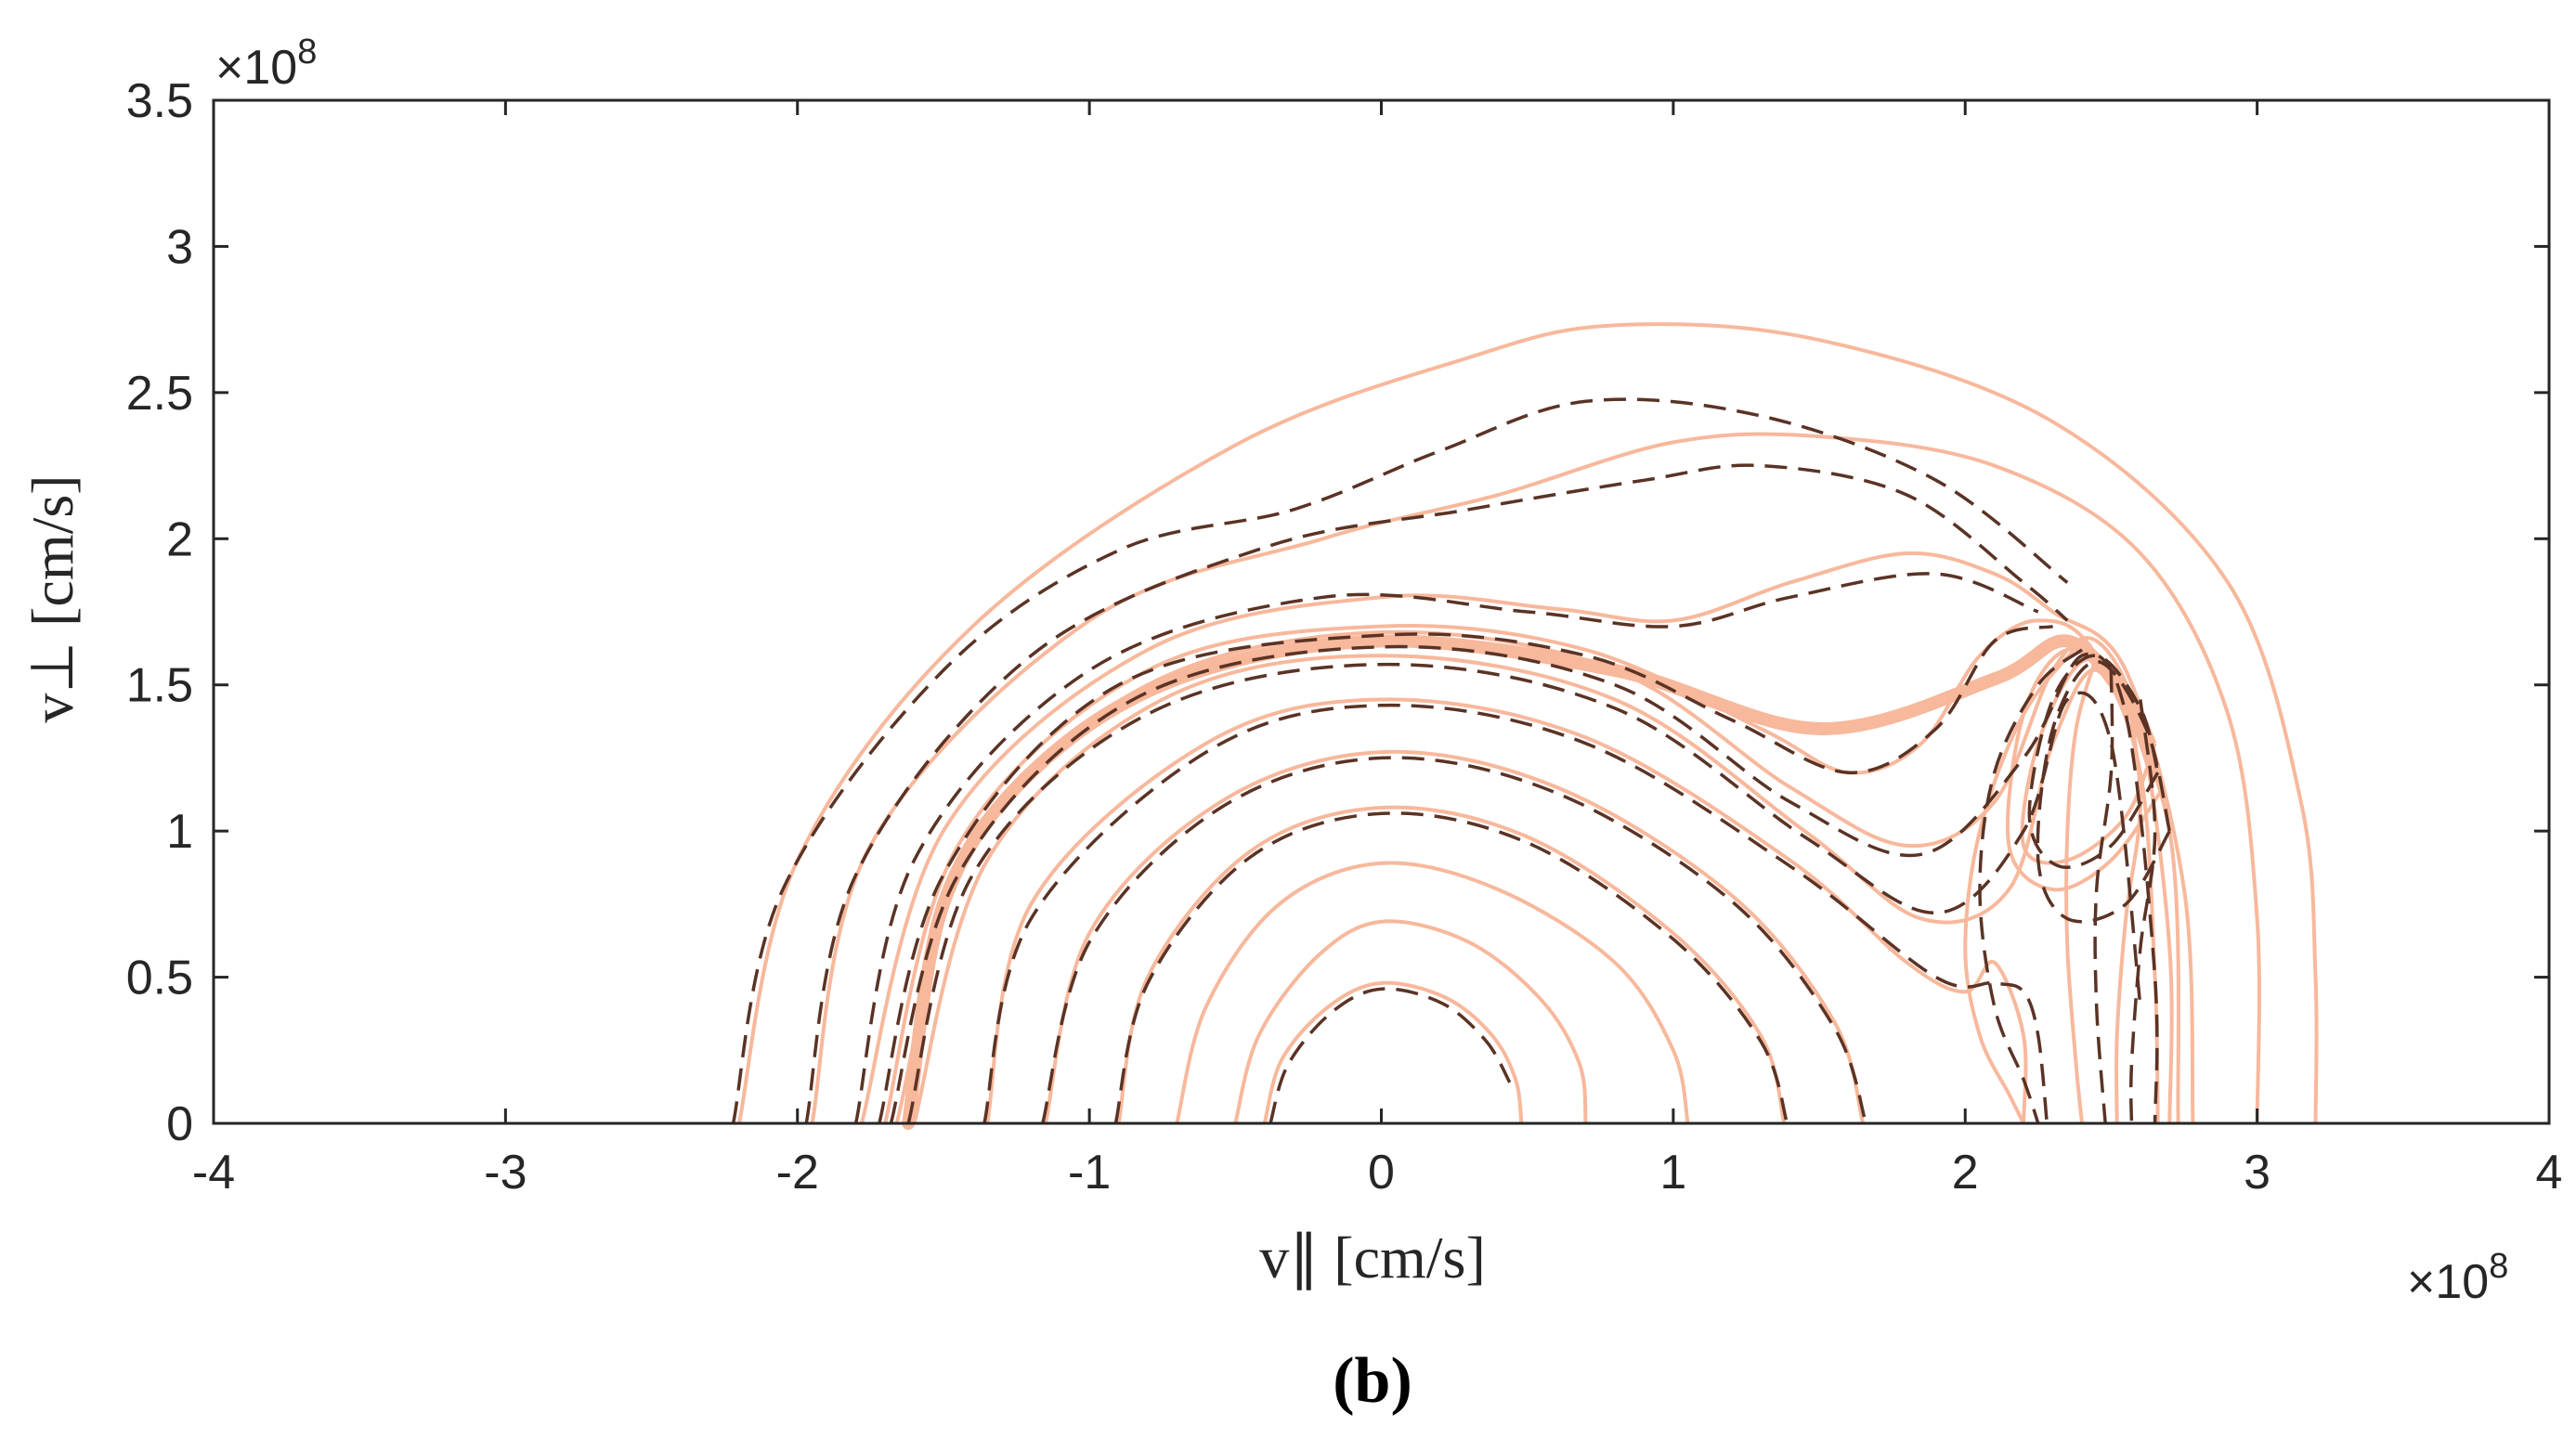  Describe the element at coordinates (1089, 1172) in the screenshot. I see `x-tick-label: -1` at that location.